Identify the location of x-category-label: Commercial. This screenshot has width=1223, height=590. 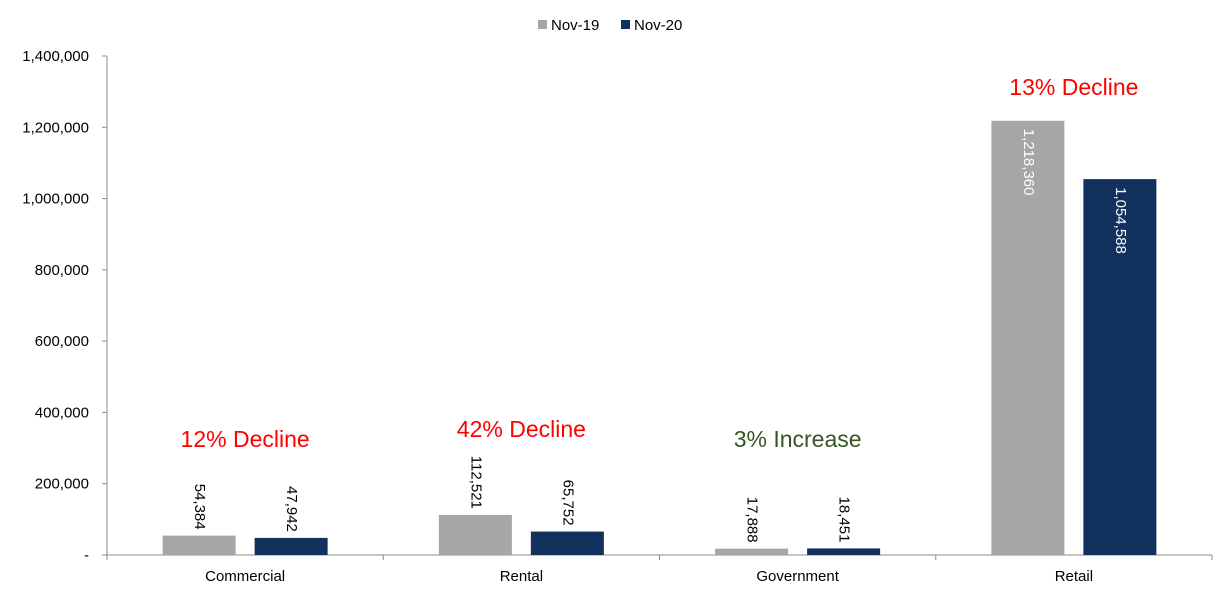
(245, 576).